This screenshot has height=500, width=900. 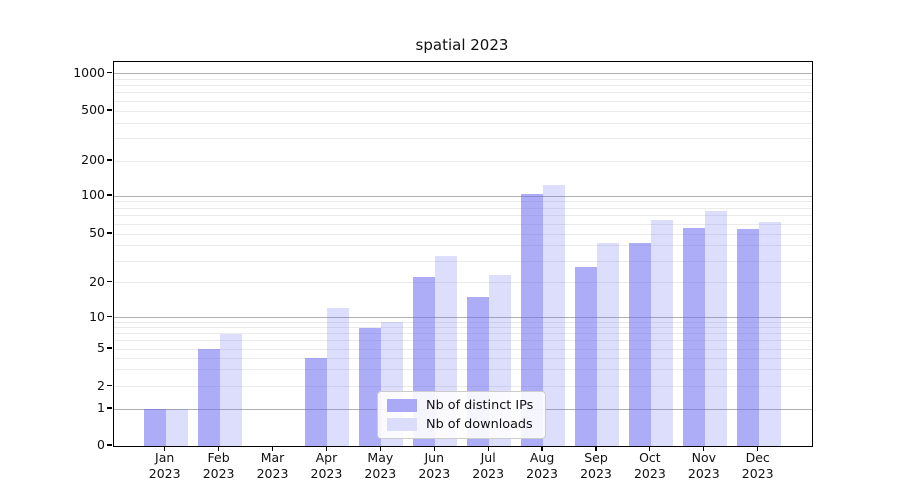 What do you see at coordinates (93, 159) in the screenshot?
I see `y-tick-label: 200` at bounding box center [93, 159].